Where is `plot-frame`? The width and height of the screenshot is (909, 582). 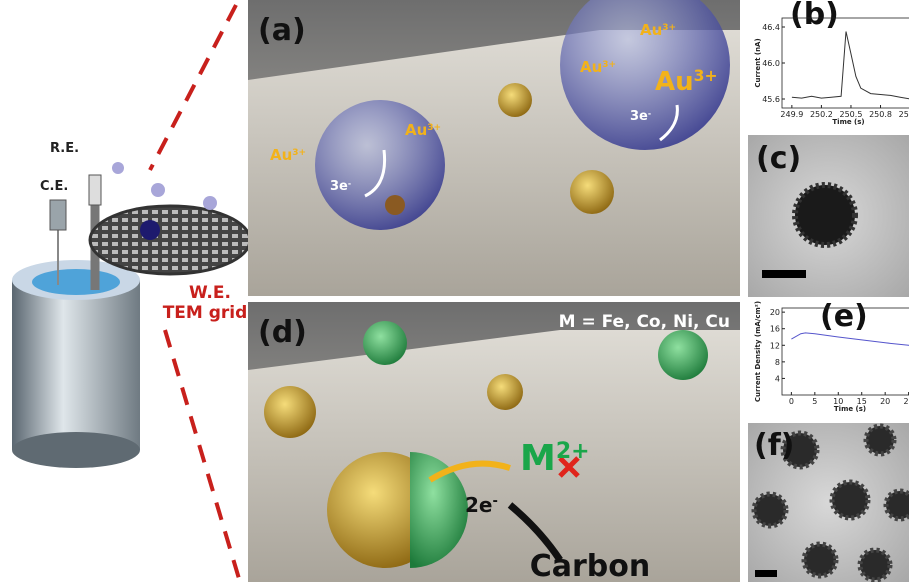 plot-frame is located at coordinates (845, 351).